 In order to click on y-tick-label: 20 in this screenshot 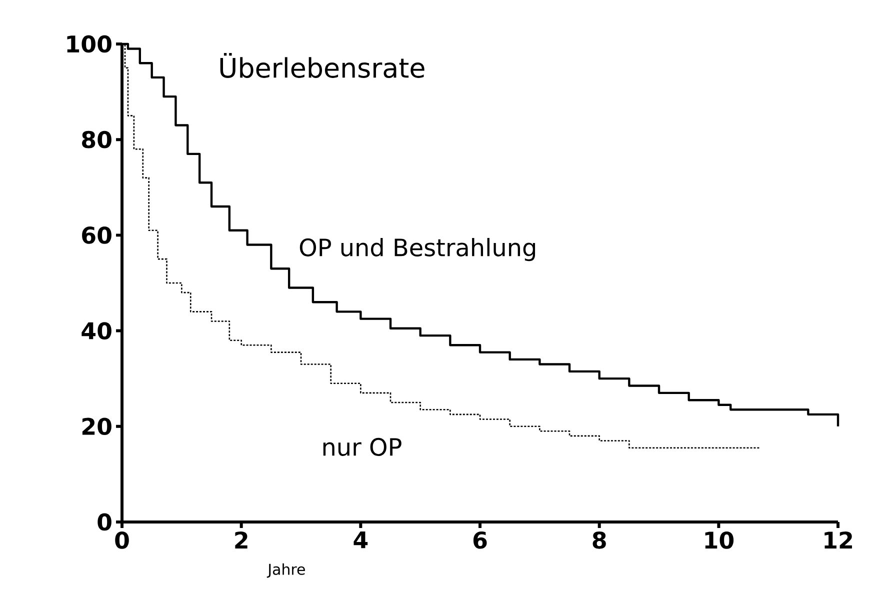, I will do `click(97, 427)`.